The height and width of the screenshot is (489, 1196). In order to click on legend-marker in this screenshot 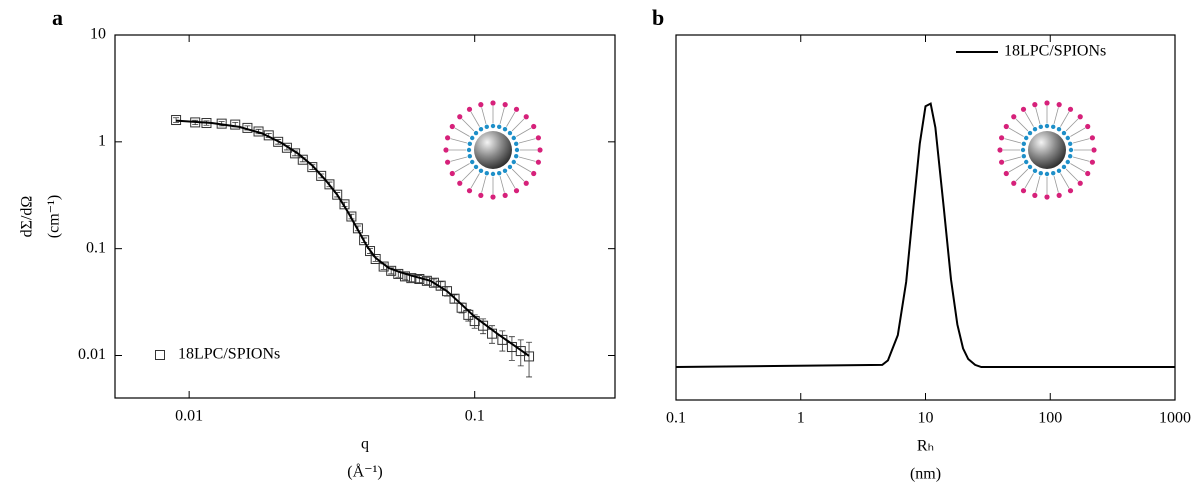, I will do `click(160, 355)`.